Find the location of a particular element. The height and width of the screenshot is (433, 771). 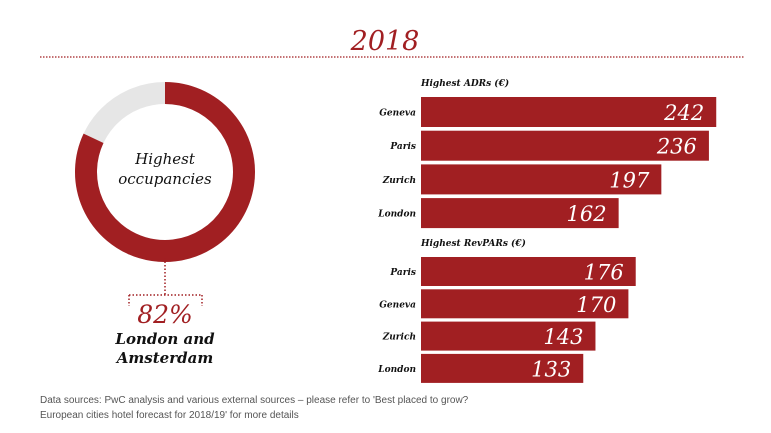

donut-center-label-1: Highest is located at coordinates (165, 159).